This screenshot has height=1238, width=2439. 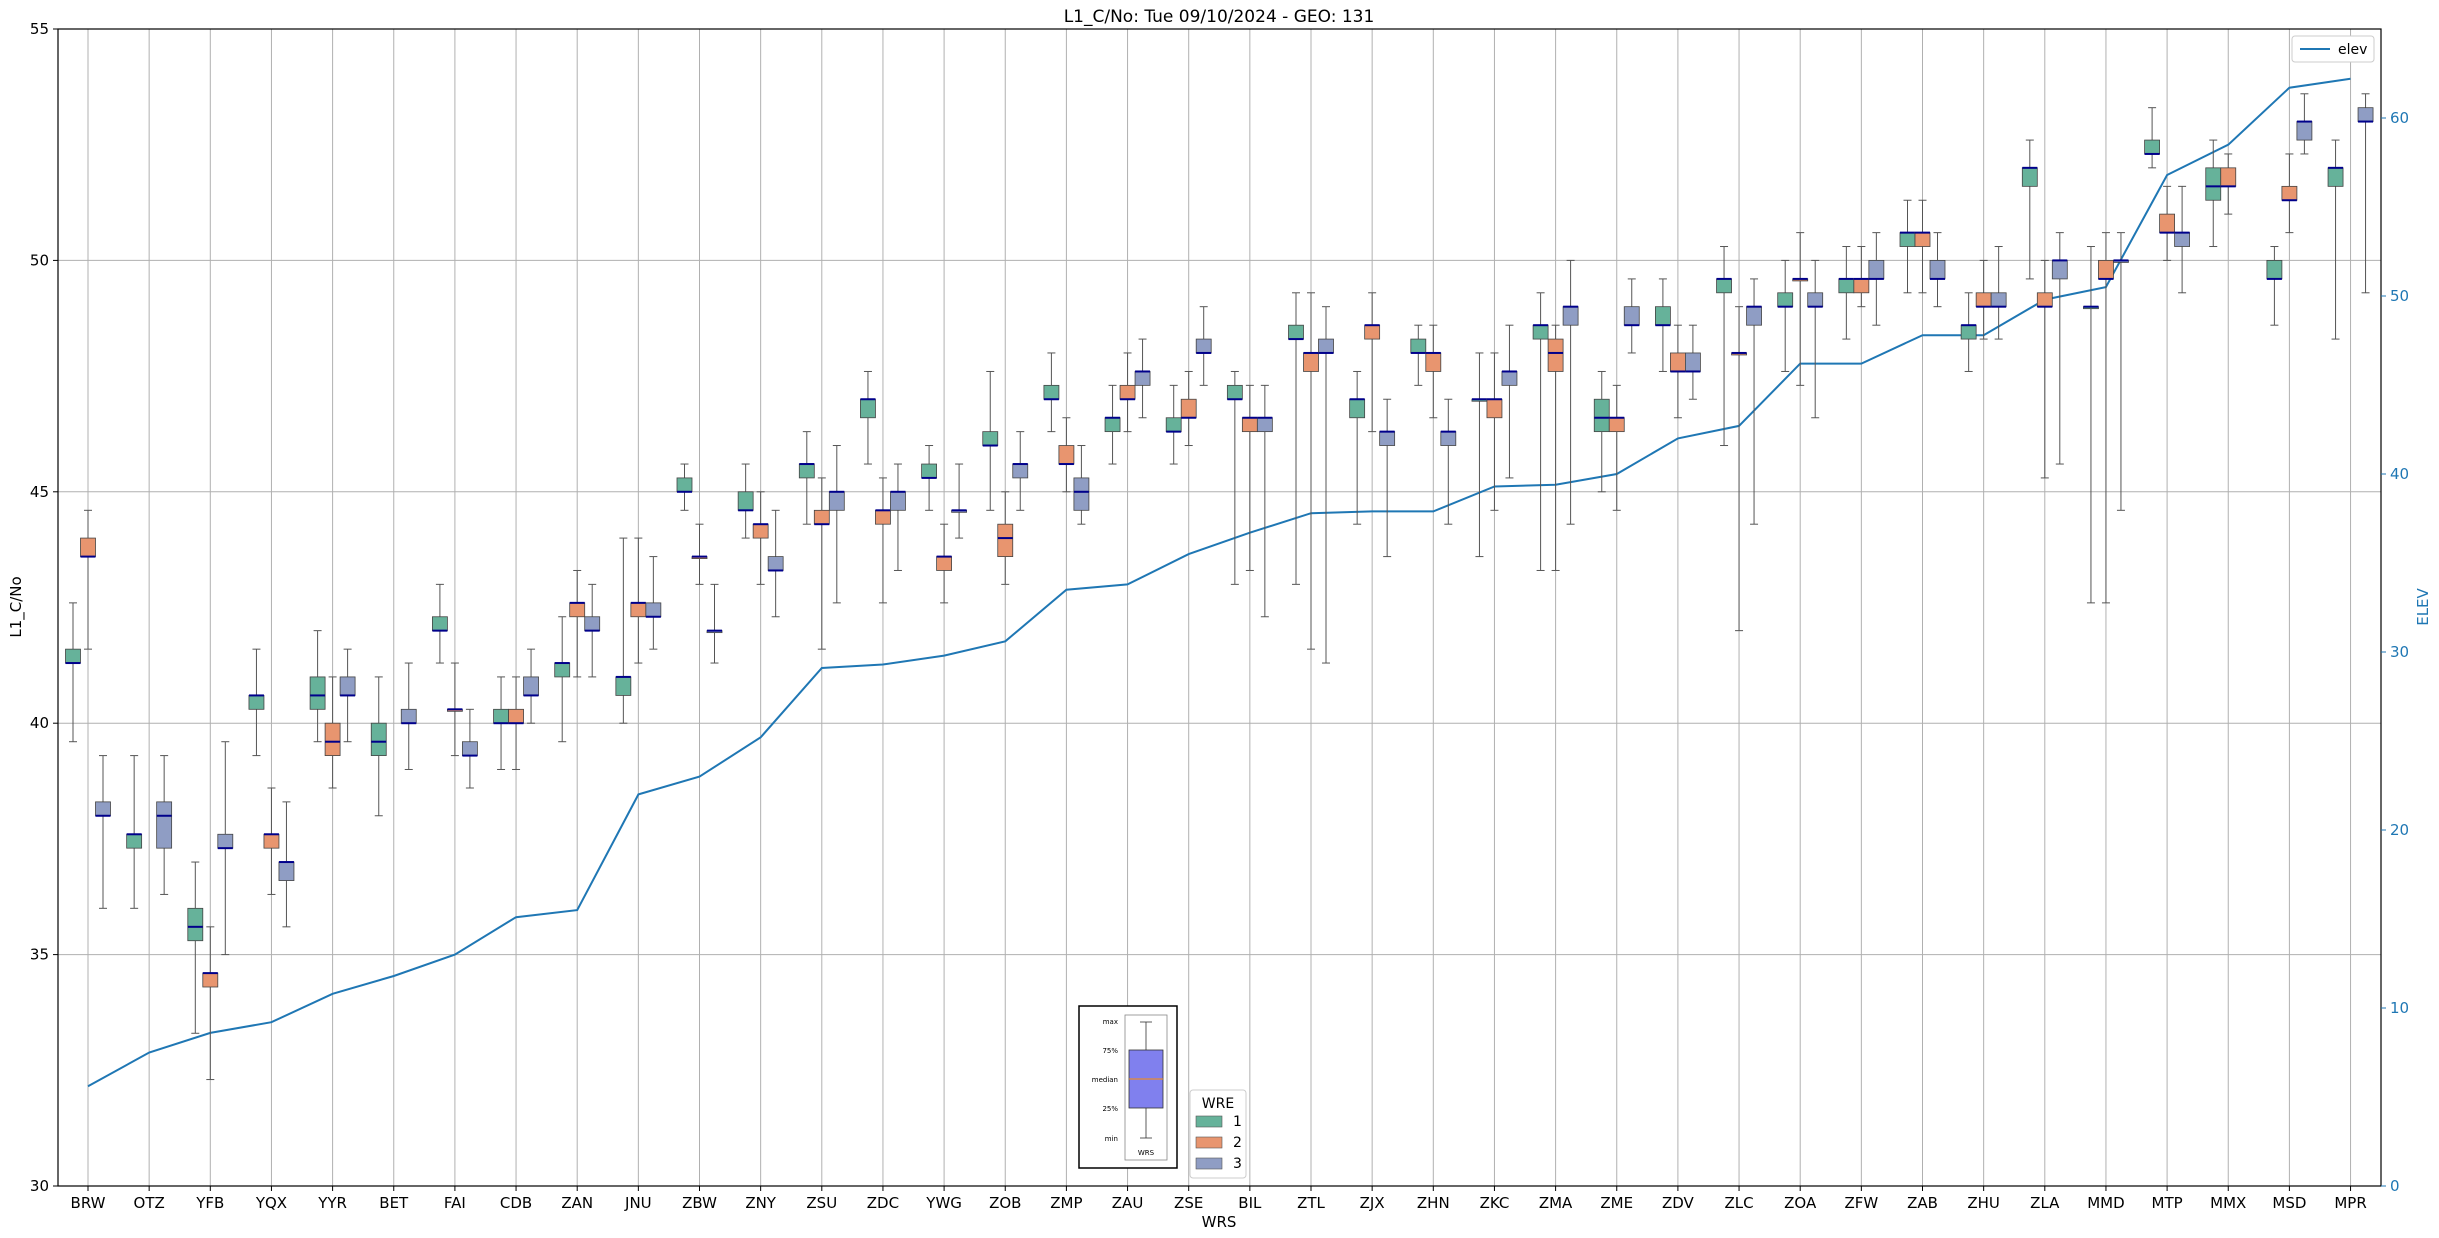 What do you see at coordinates (821, 563) in the screenshot?
I see `box-ZSU-wre2` at bounding box center [821, 563].